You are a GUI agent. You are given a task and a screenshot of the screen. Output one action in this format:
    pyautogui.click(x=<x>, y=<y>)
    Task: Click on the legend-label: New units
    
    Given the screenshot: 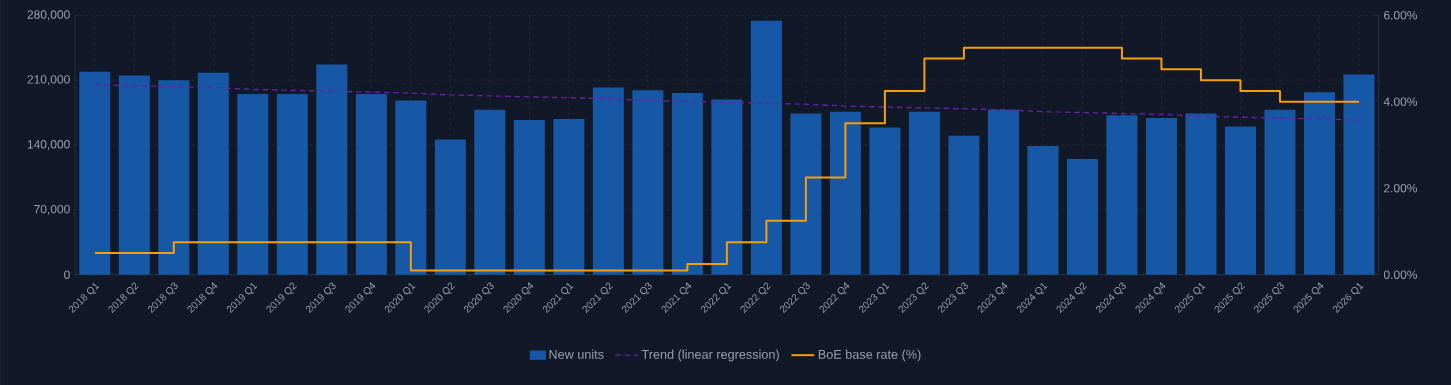 What is the action you would take?
    pyautogui.click(x=576, y=354)
    